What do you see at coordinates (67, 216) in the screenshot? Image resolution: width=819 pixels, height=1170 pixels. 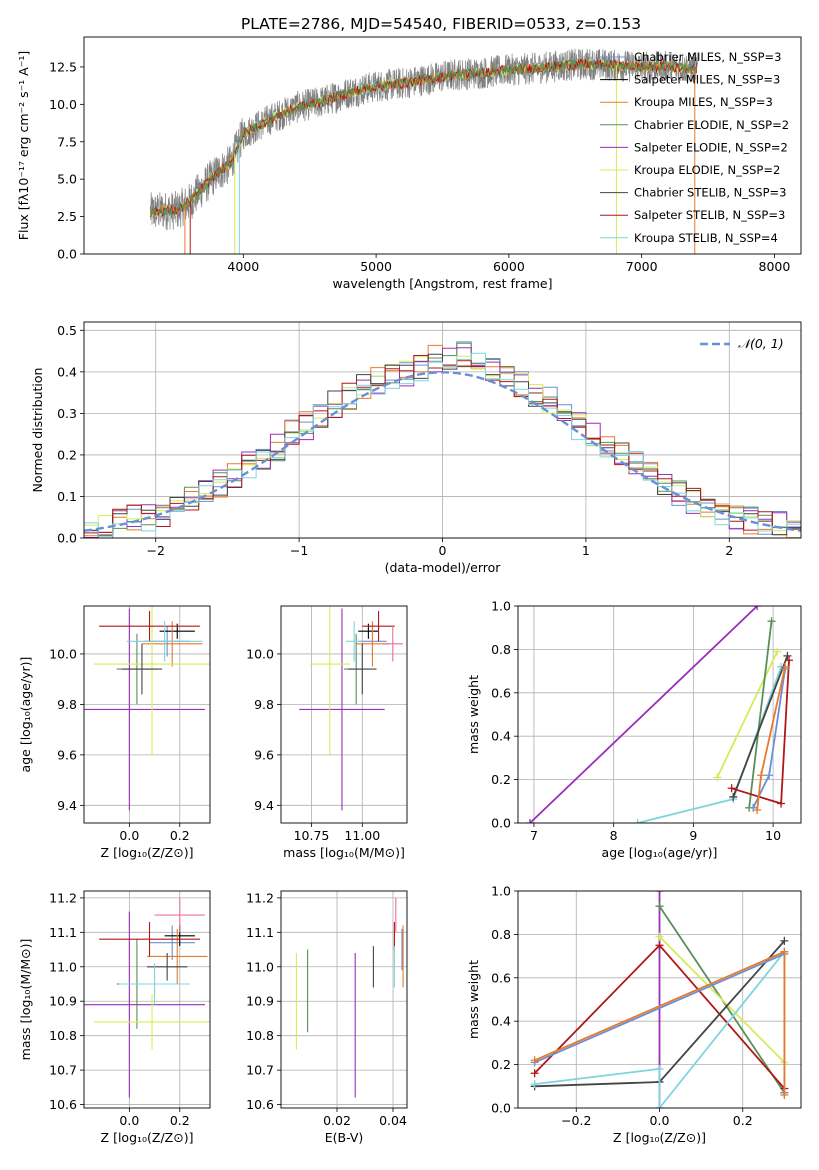 I see `y-tick-label: 2.5` at bounding box center [67, 216].